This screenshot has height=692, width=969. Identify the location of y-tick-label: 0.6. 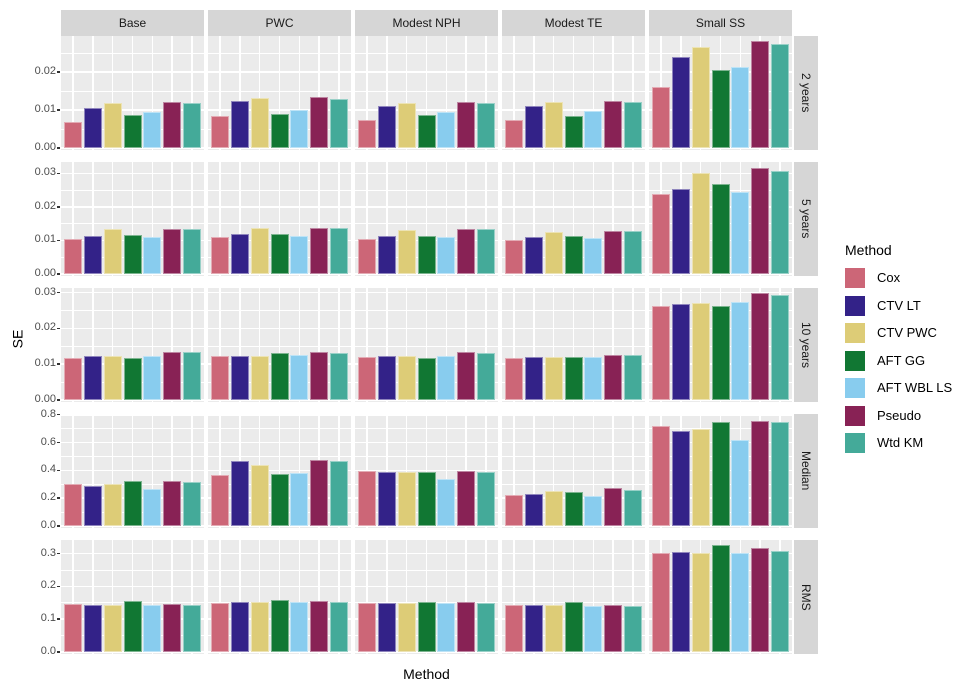
(48, 441).